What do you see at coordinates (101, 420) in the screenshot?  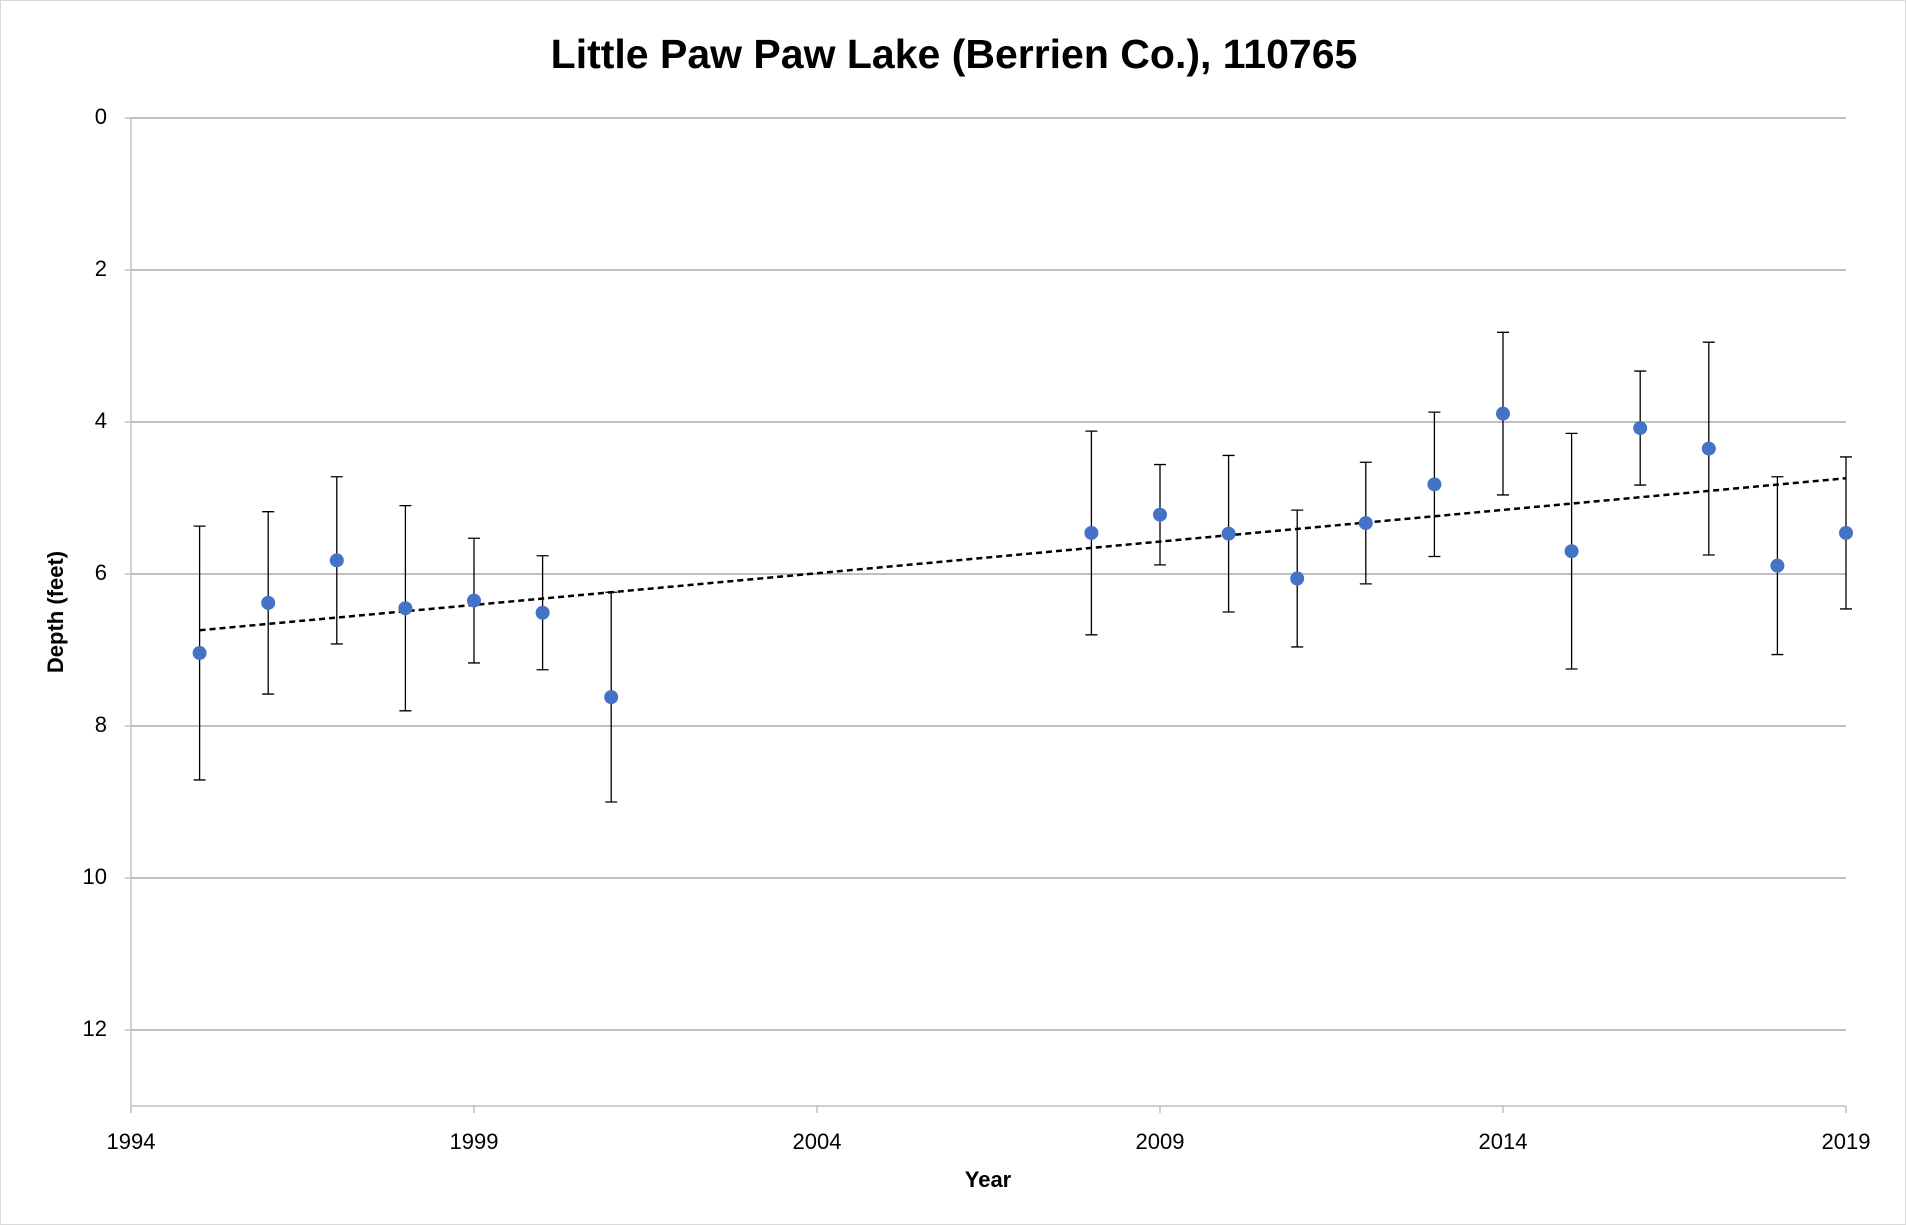 I see `y-tick-label: 4` at bounding box center [101, 420].